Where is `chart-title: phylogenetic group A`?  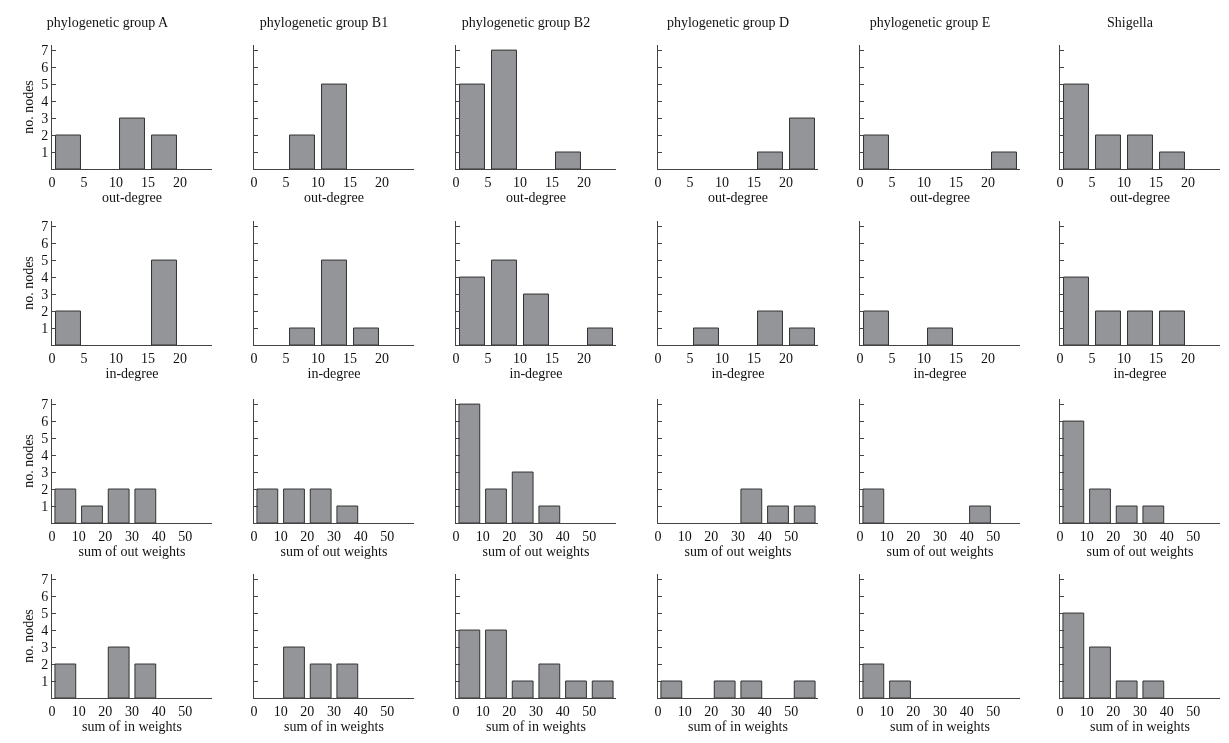
chart-title: phylogenetic group A is located at coordinates (108, 22).